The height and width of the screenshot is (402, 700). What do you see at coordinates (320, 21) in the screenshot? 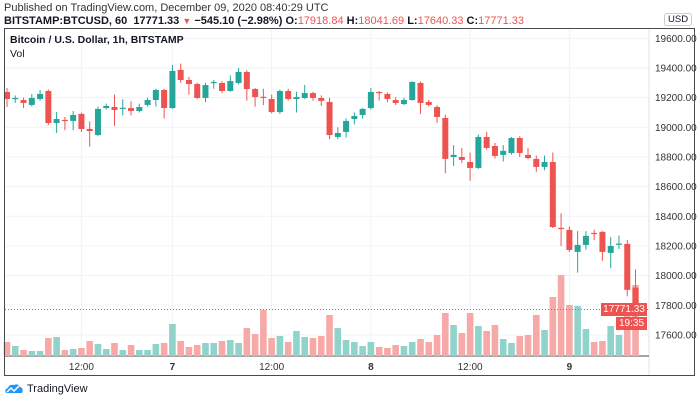
I see `open-value: 17918.84` at bounding box center [320, 21].